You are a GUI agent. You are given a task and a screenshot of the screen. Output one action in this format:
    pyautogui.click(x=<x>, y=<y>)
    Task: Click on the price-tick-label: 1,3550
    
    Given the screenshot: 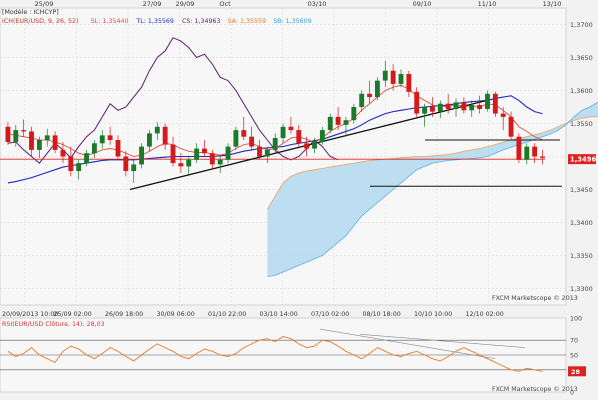 What is the action you would take?
    pyautogui.click(x=581, y=124)
    